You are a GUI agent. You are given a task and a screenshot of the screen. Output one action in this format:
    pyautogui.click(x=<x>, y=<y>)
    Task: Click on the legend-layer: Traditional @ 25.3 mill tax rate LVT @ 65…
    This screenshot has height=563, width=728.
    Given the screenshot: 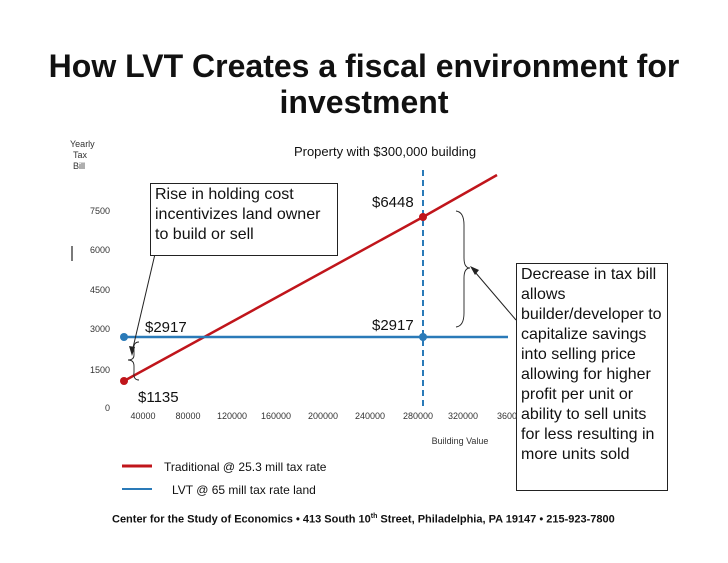 What is the action you would take?
    pyautogui.click(x=224, y=478)
    